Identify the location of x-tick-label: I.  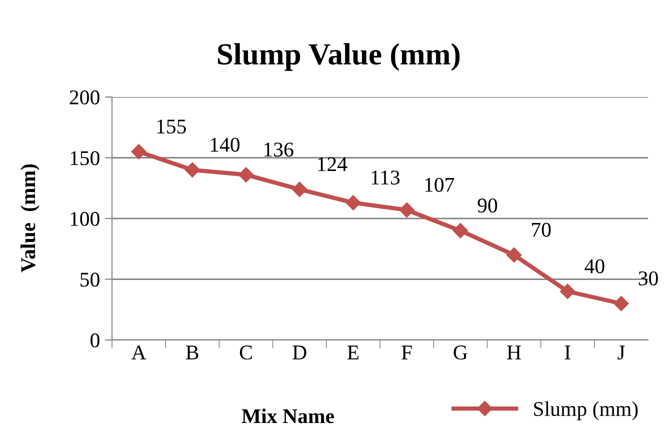
(567, 353).